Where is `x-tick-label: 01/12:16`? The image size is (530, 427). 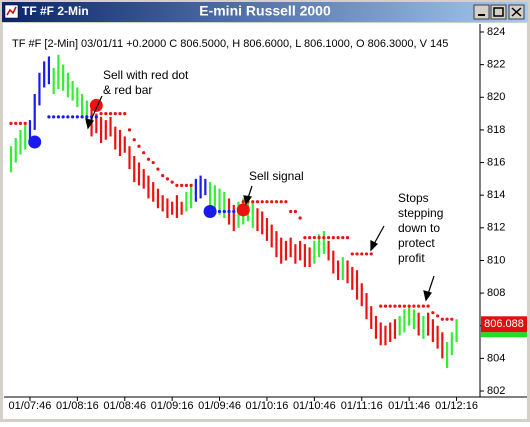
x-tick-label: 01/12:16 is located at coordinates (456, 406).